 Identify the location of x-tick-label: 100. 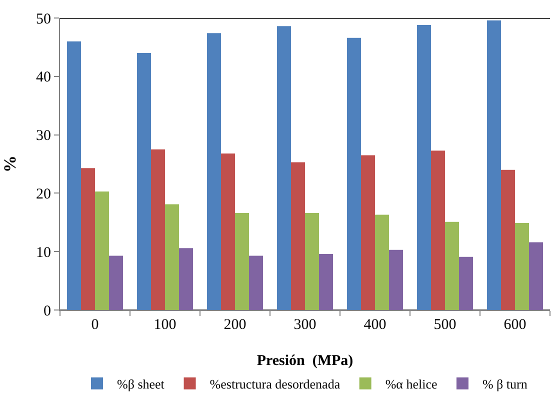
(165, 325).